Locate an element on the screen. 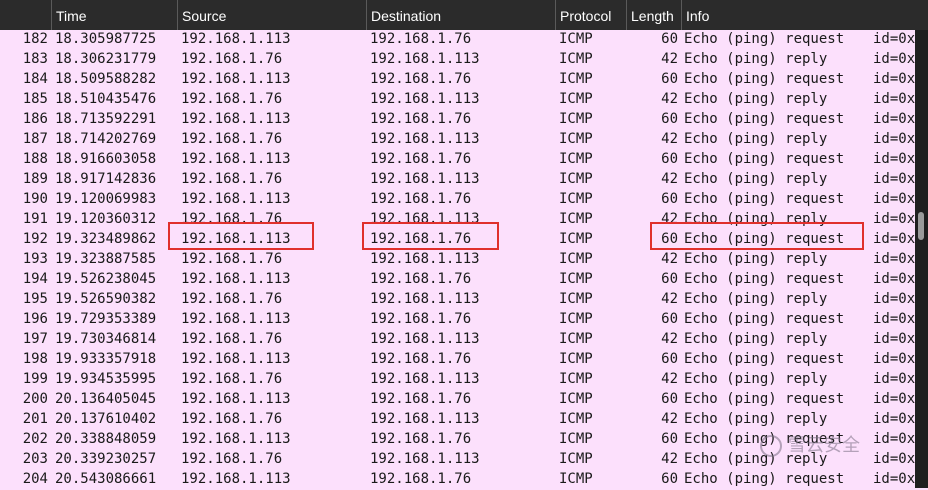 Image resolution: width=928 pixels, height=490 pixels. column-header-length: Length is located at coordinates (653, 15).